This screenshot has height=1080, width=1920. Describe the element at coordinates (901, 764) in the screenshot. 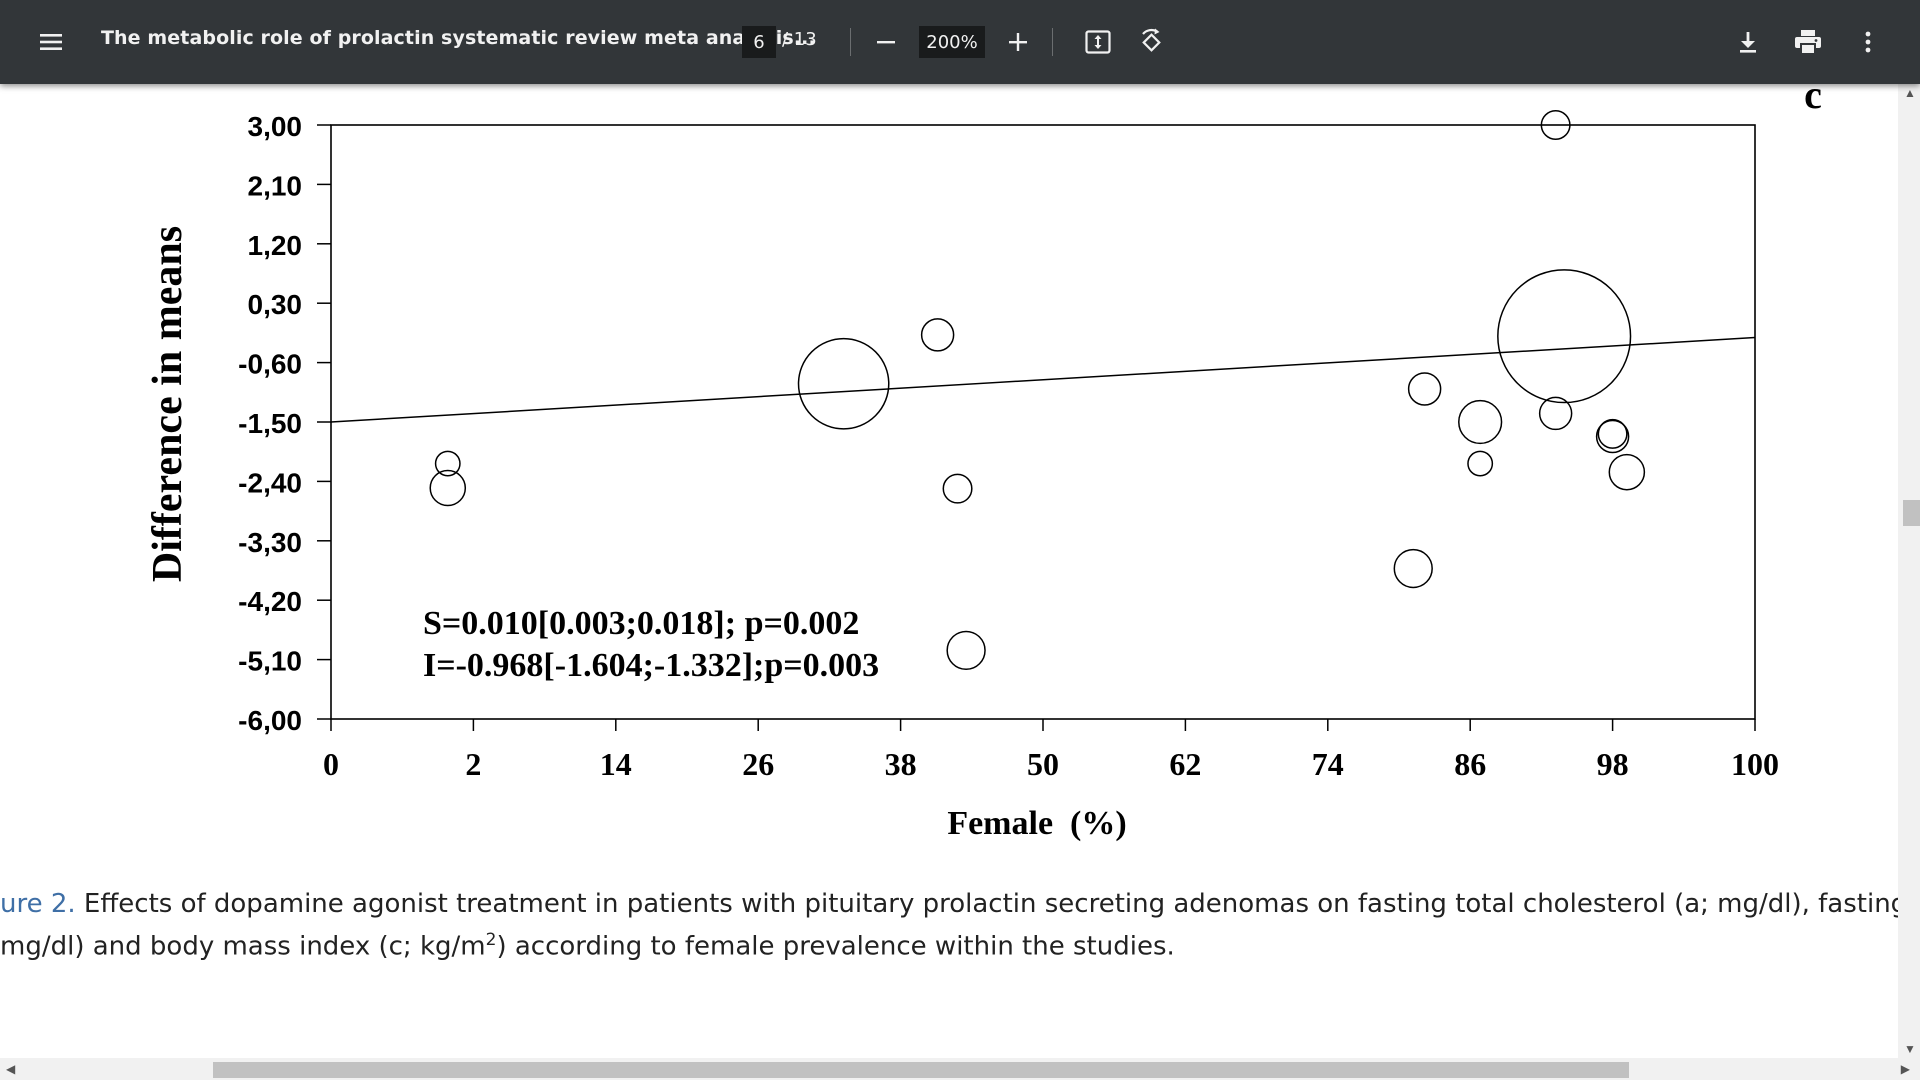

I see `x-tick-label: 38` at that location.